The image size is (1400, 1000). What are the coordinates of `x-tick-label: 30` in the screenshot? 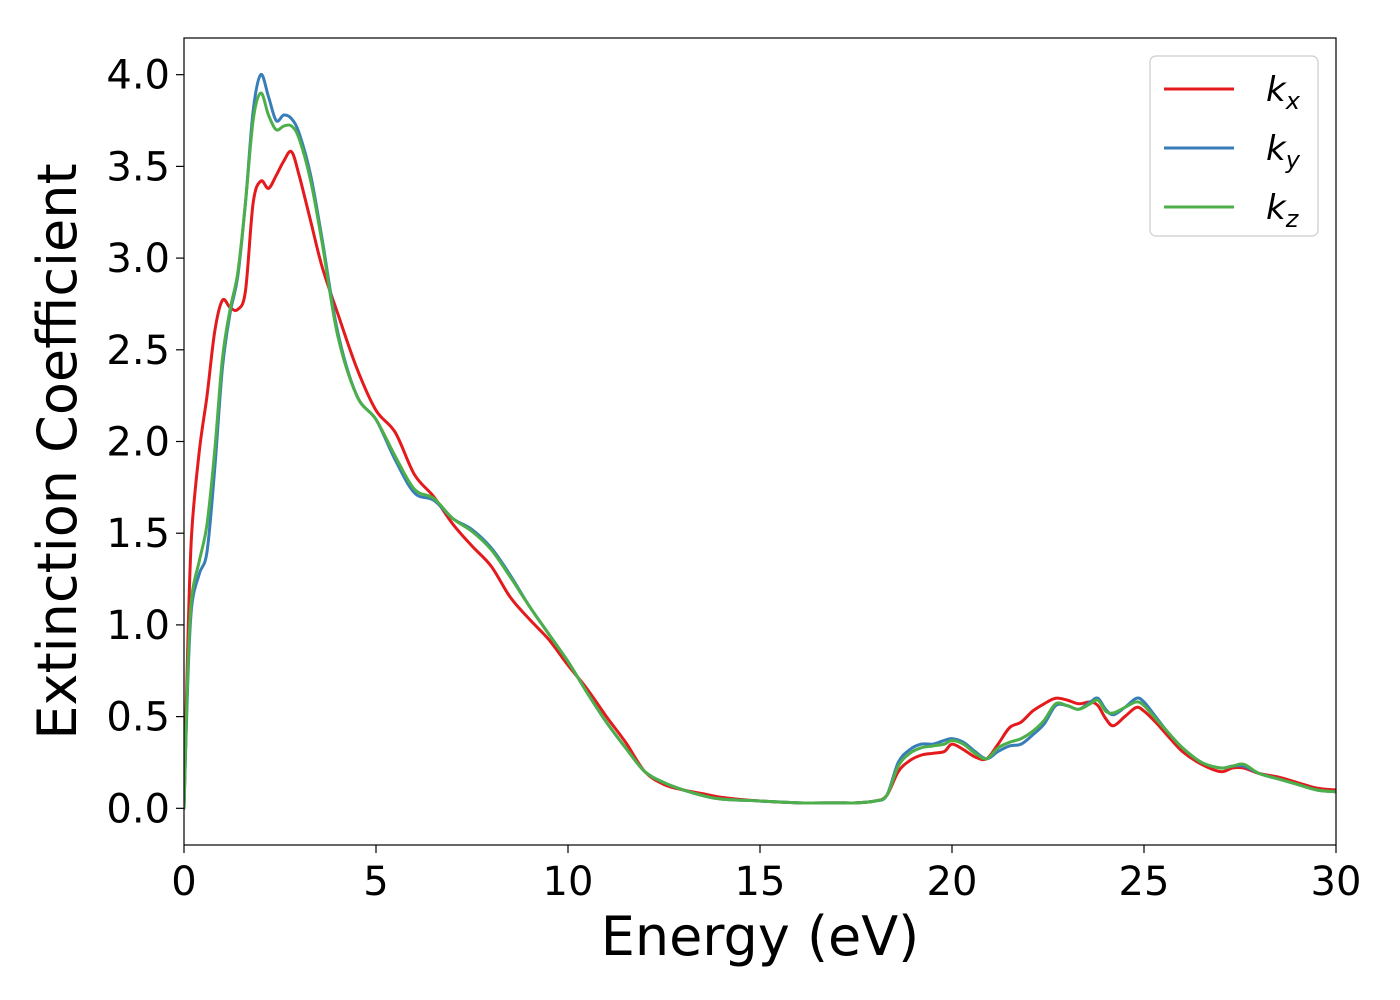 It's located at (1336, 882).